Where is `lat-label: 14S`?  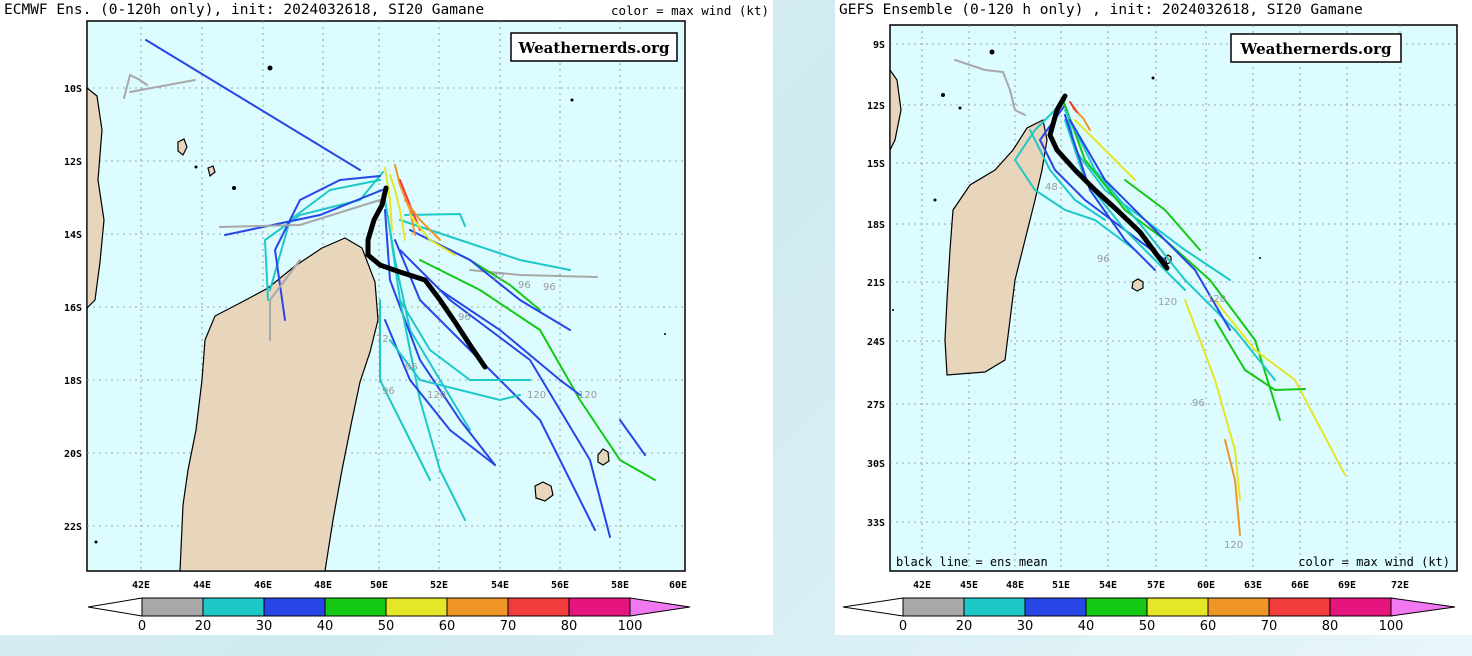
lat-label: 14S is located at coordinates (73, 235).